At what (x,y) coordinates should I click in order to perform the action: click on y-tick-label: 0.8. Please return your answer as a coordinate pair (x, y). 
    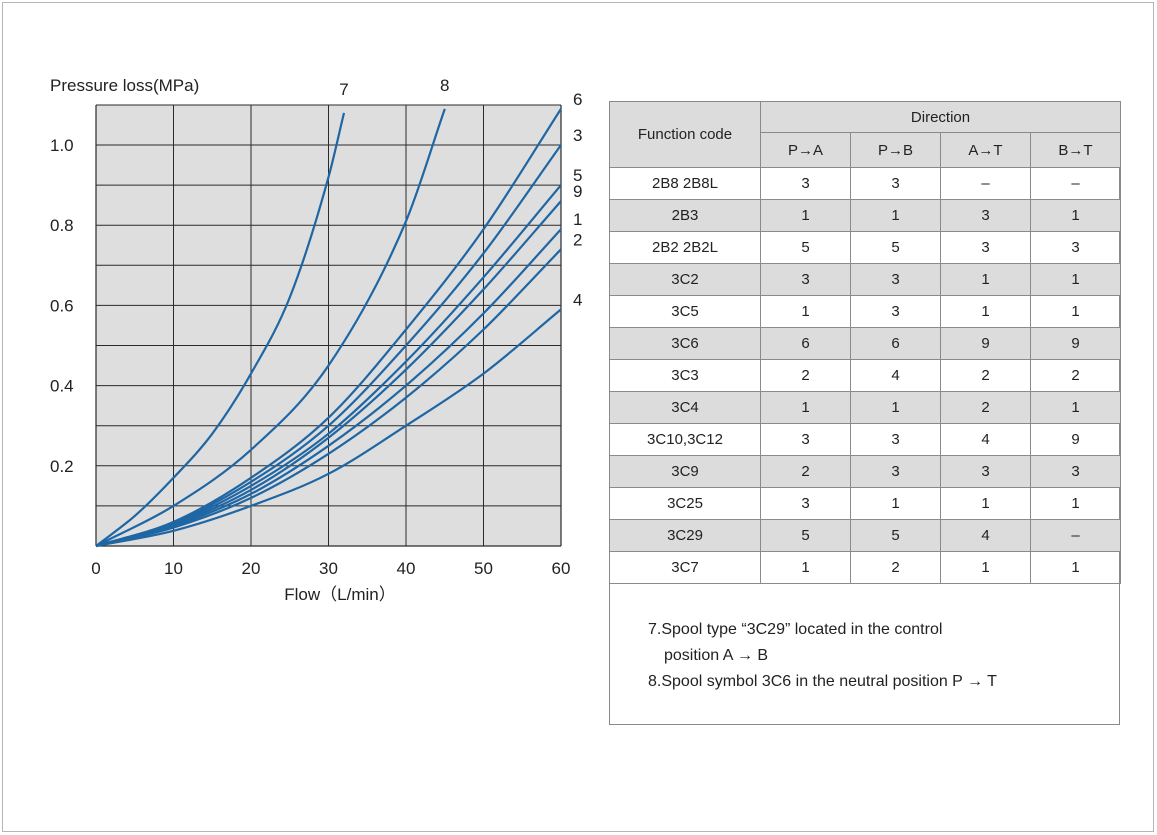
    Looking at the image, I should click on (62, 225).